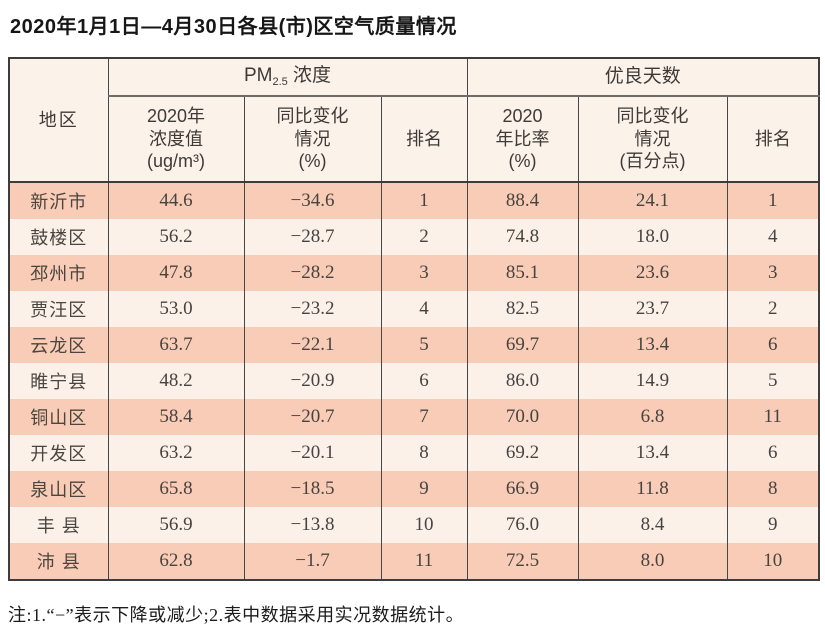 The width and height of the screenshot is (825, 630). Describe the element at coordinates (424, 237) in the screenshot. I see `pm-rank-cell: 2` at that location.